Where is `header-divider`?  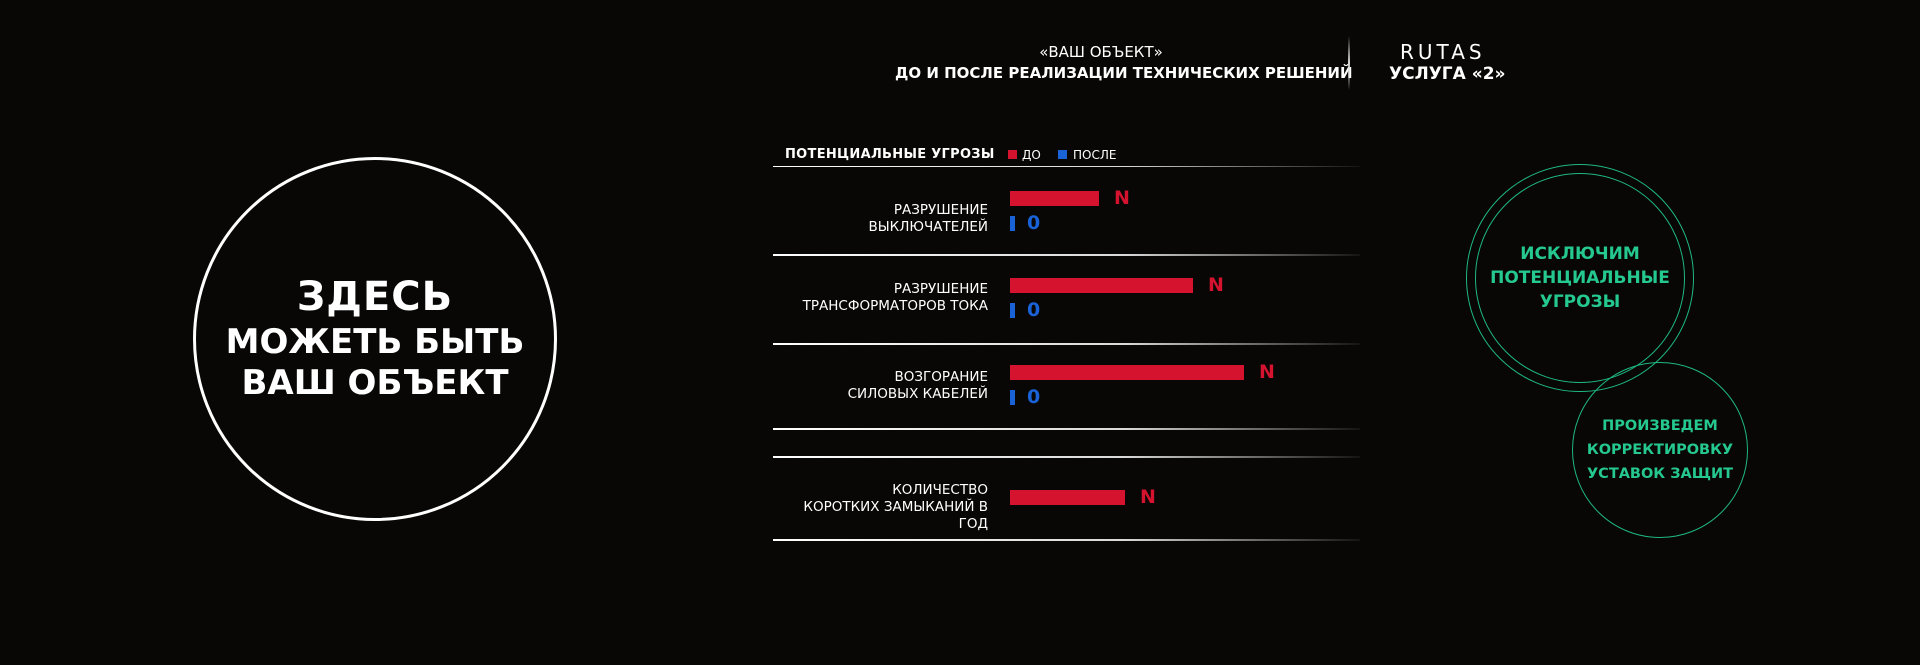
header-divider is located at coordinates (1349, 63).